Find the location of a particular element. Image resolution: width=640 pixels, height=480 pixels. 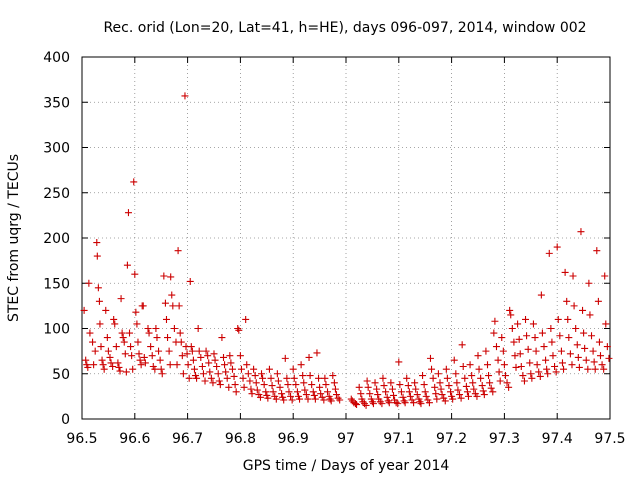

x-axis-label: GPS time / Days of year 2014 is located at coordinates (346, 466).